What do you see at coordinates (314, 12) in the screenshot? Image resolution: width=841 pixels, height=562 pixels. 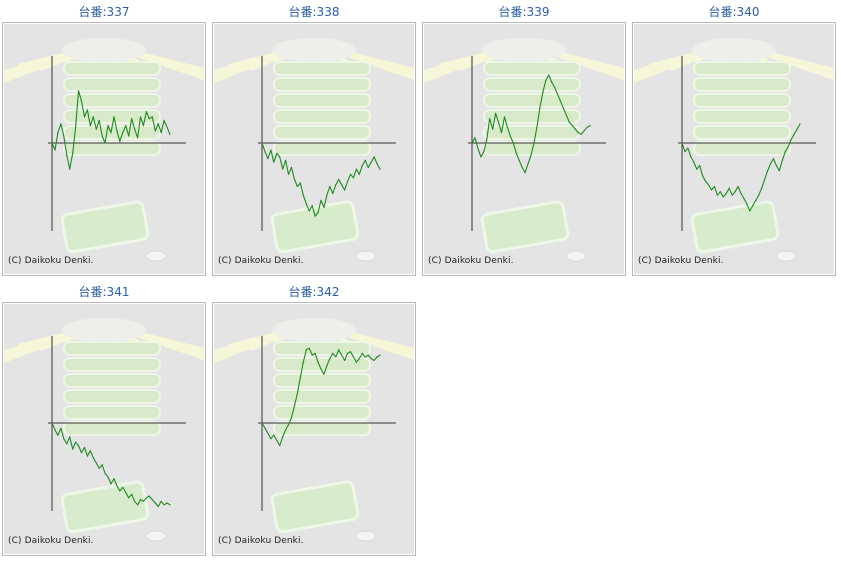 I see `chart-title: 台番:338` at bounding box center [314, 12].